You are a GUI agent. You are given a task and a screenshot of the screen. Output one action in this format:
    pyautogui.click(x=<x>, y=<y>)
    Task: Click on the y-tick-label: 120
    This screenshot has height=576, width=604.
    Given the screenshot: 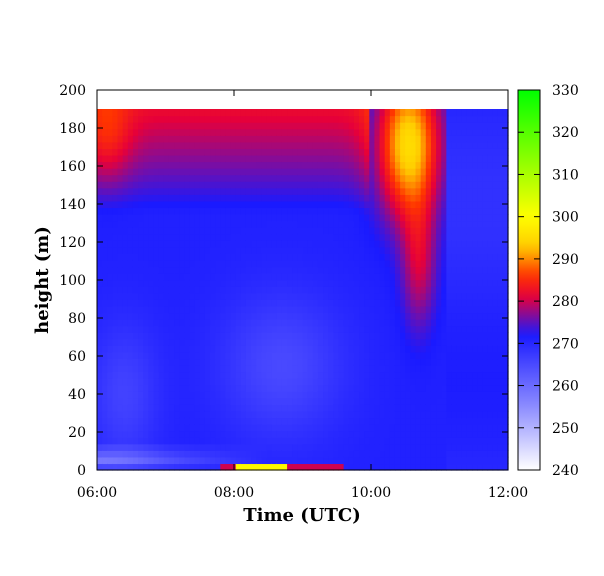 What is the action you would take?
    pyautogui.click(x=72, y=243)
    